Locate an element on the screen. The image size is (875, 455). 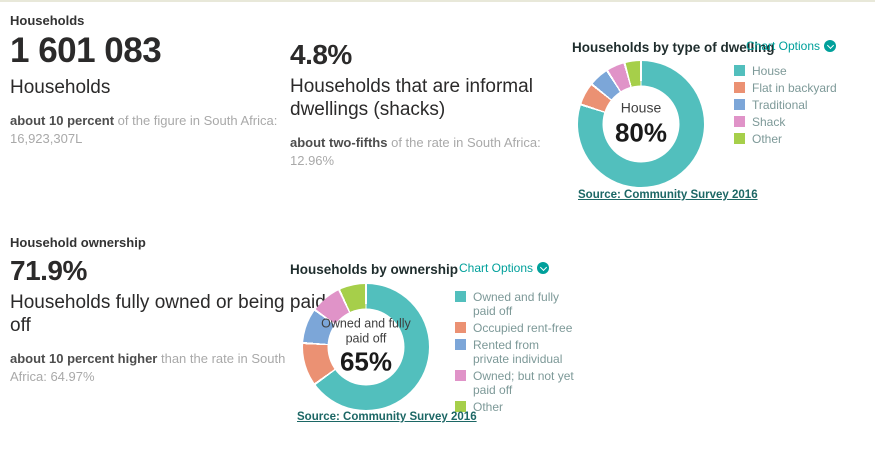
stat-label: Households is located at coordinates (60, 87).